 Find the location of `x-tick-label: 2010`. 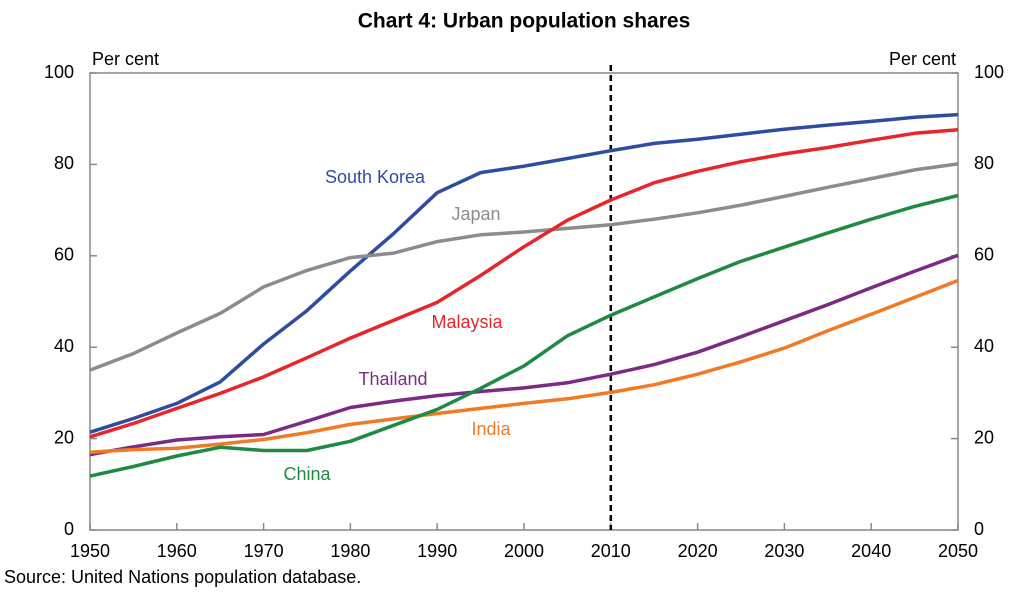

x-tick-label: 2010 is located at coordinates (611, 551).